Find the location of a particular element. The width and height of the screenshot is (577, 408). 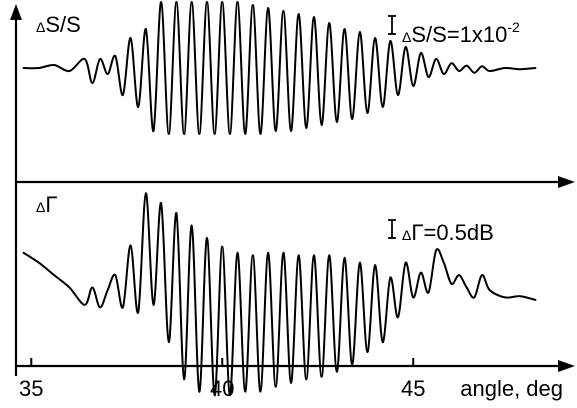

top-panel-label: ΔS/S is located at coordinates (58, 24).